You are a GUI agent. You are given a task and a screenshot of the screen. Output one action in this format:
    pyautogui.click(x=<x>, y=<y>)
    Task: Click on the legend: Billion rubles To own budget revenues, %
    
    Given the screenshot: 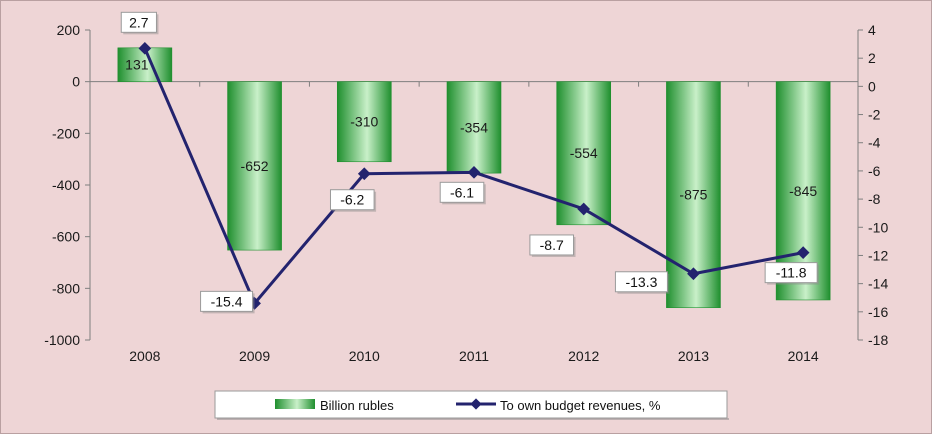 What is the action you would take?
    pyautogui.click(x=471, y=405)
    